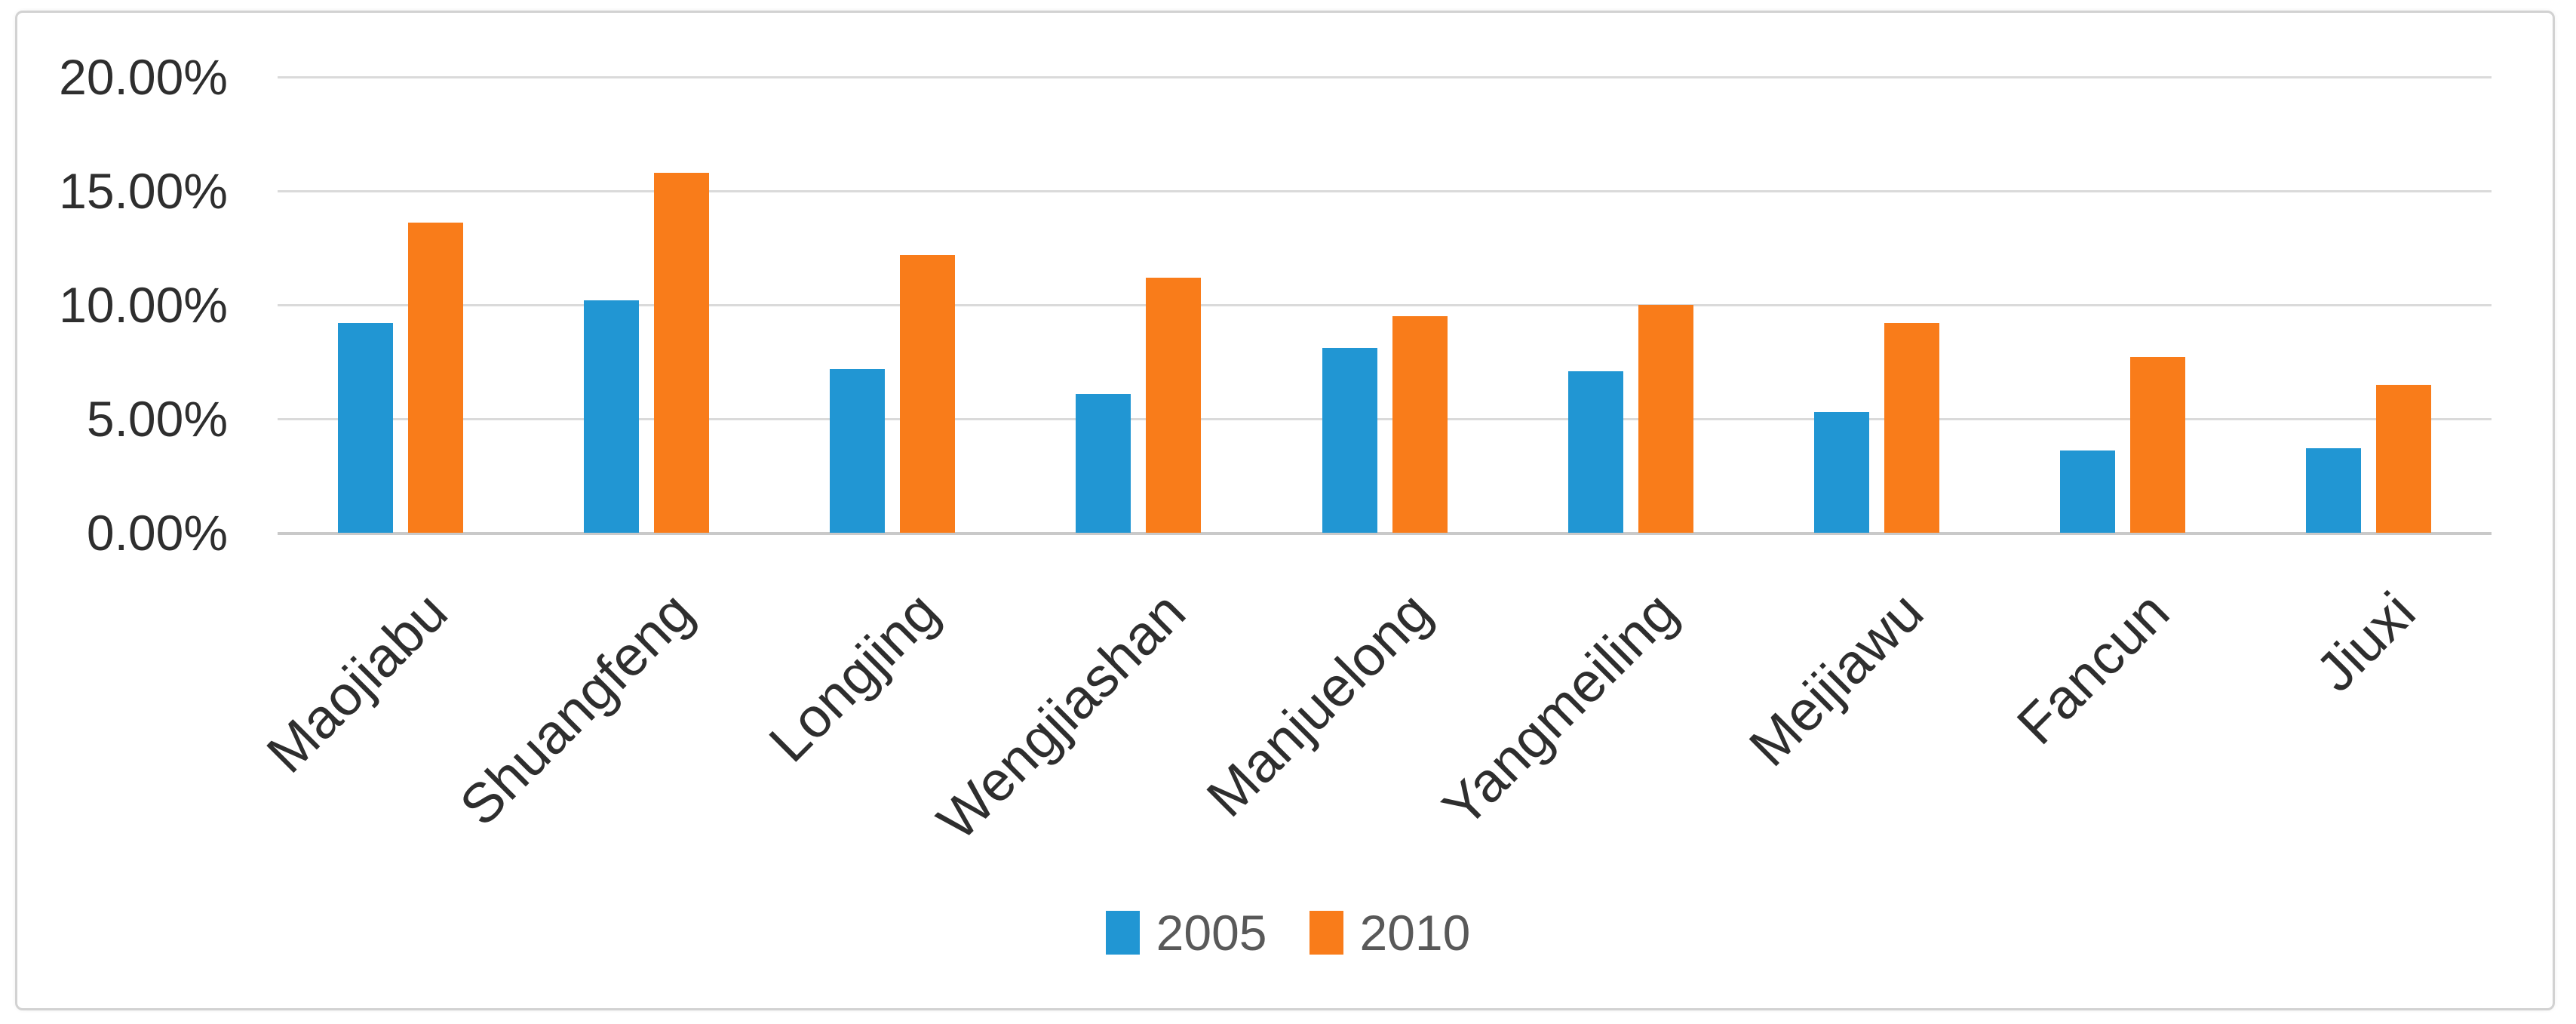 Image resolution: width=2576 pixels, height=1024 pixels. I want to click on y-tick-label: 0.00%, so click(157, 533).